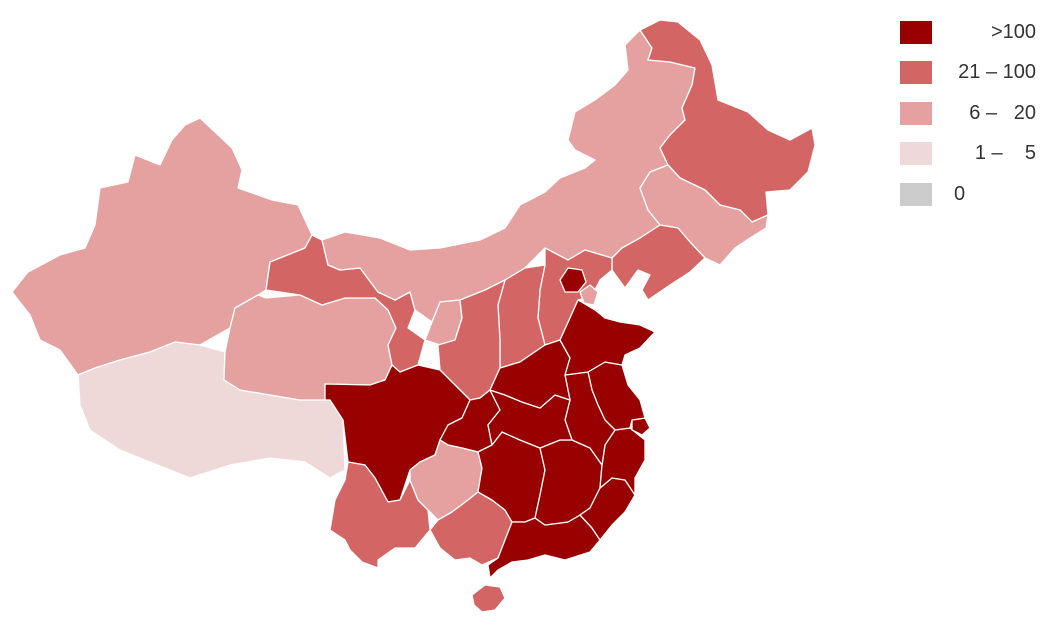 The height and width of the screenshot is (625, 1058). I want to click on region-jilin, so click(704, 215).